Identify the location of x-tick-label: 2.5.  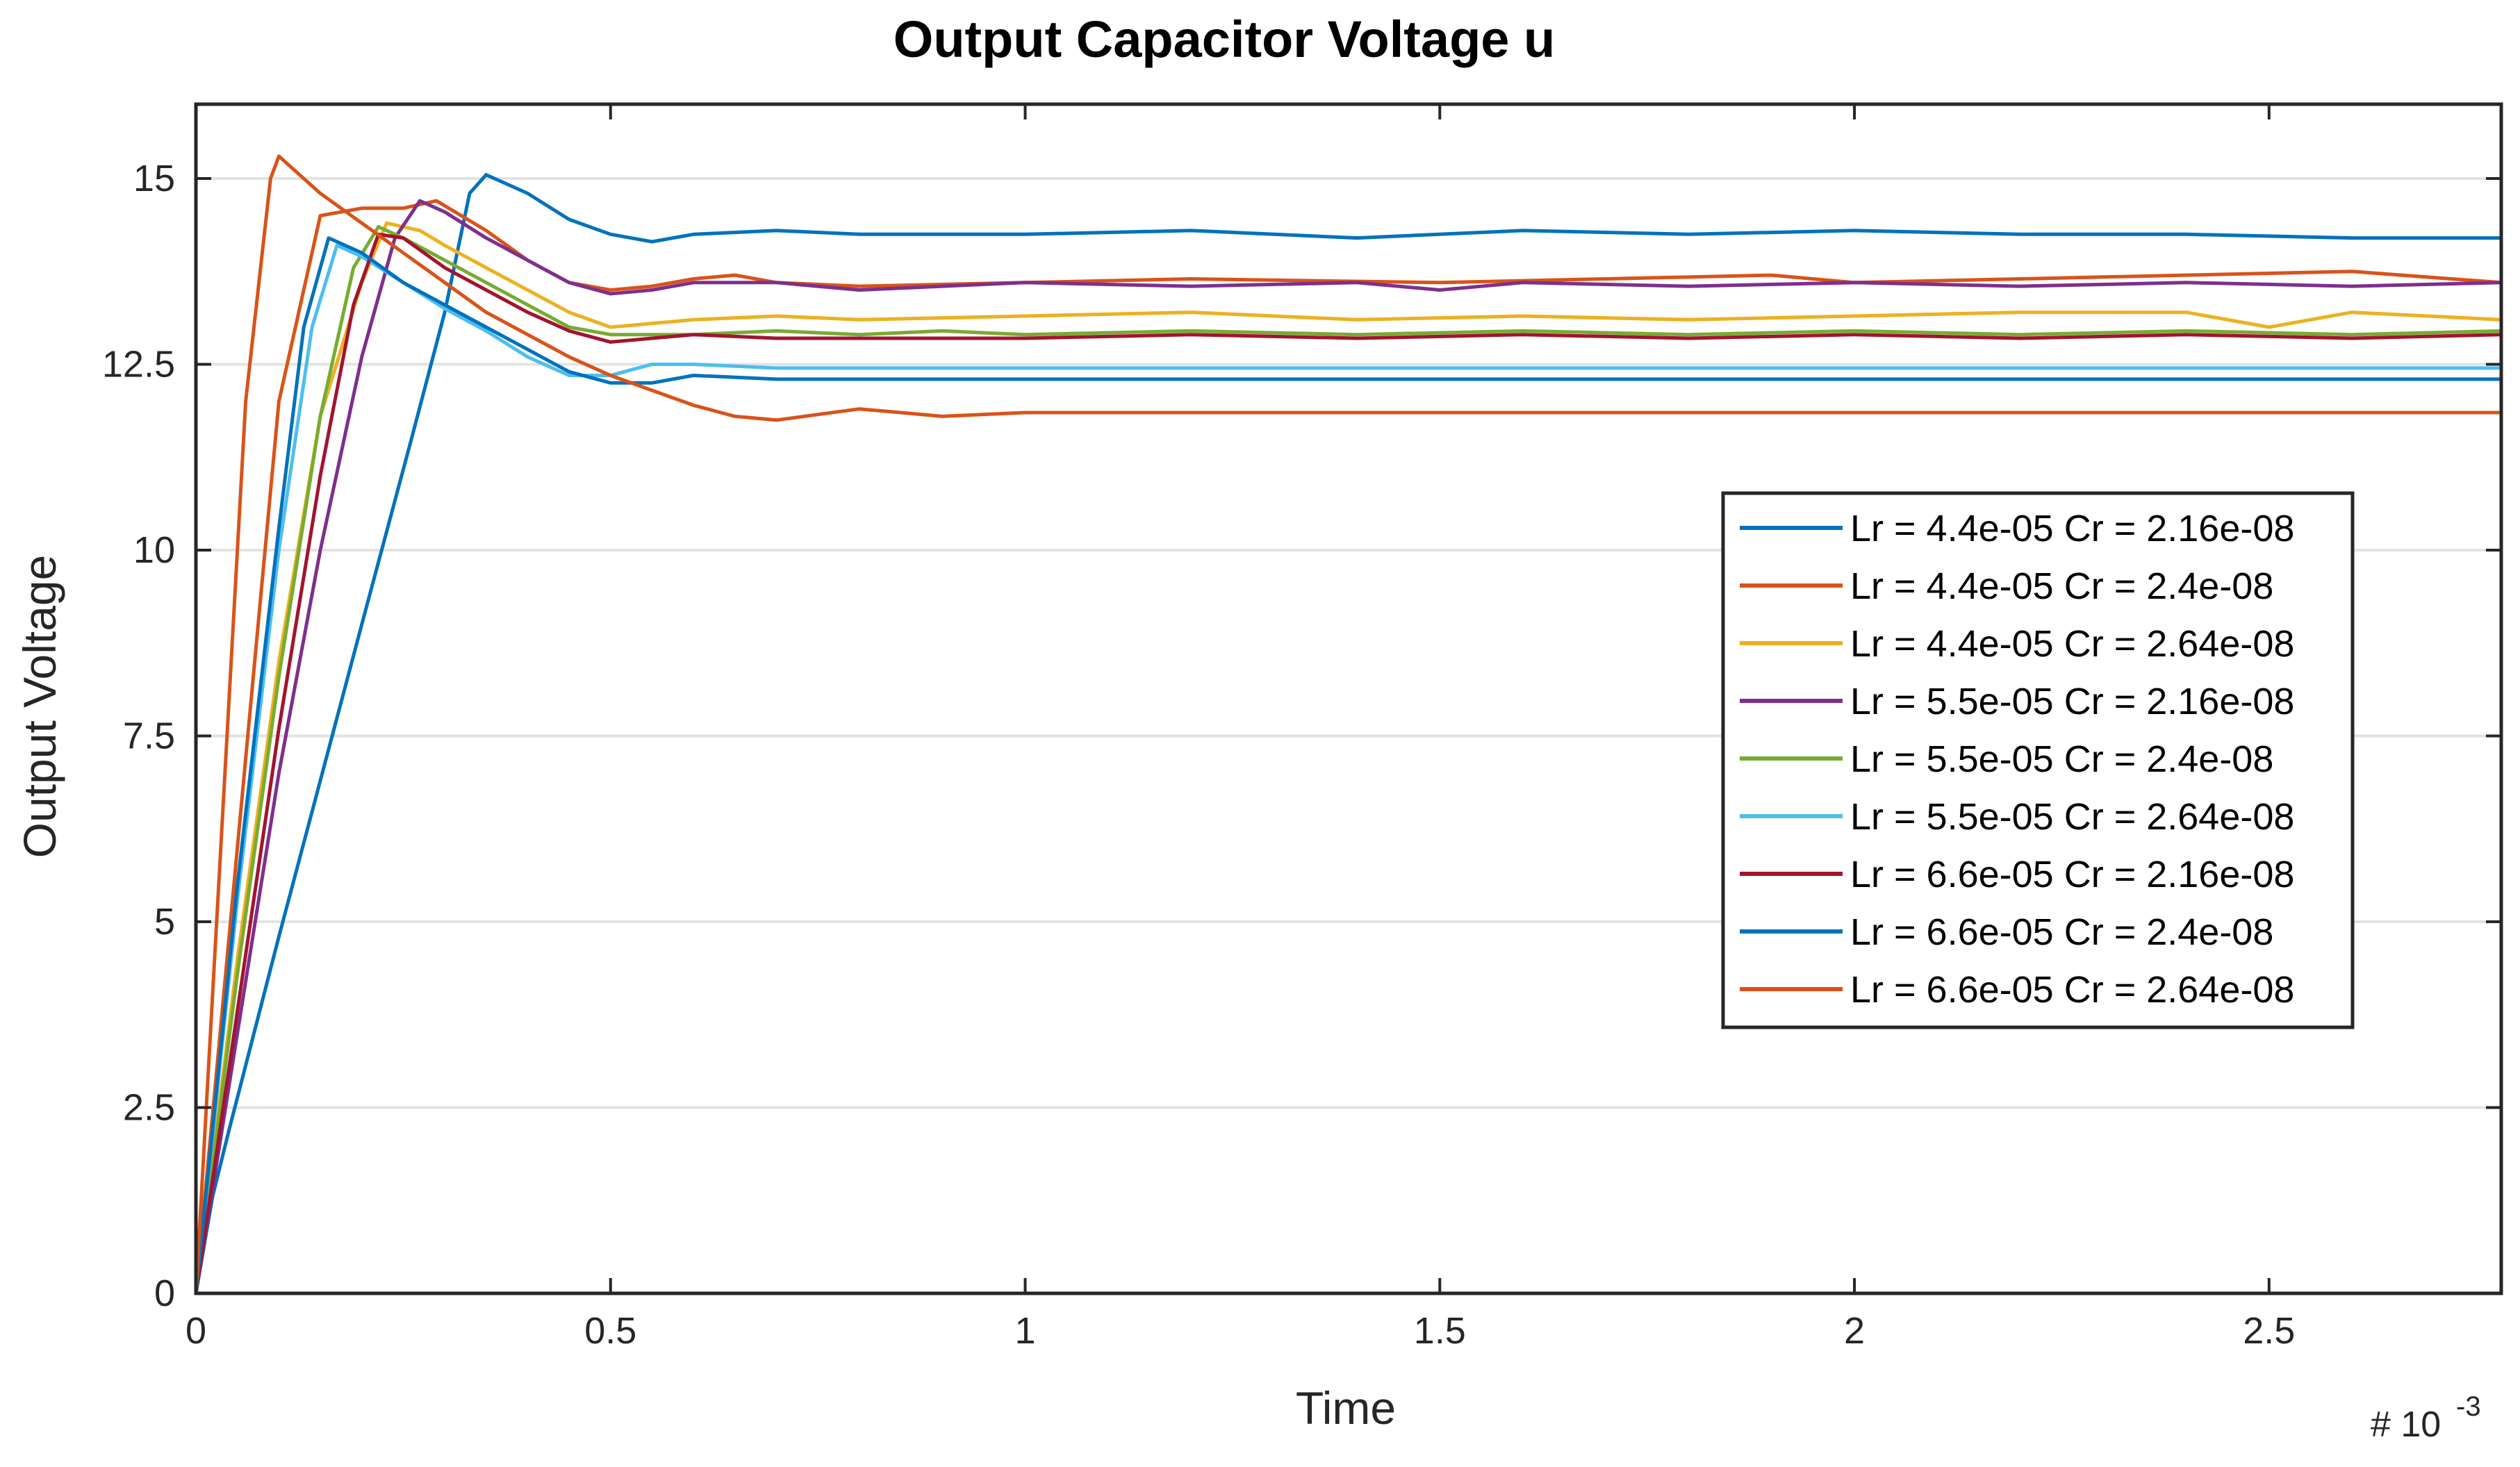
(2269, 1331).